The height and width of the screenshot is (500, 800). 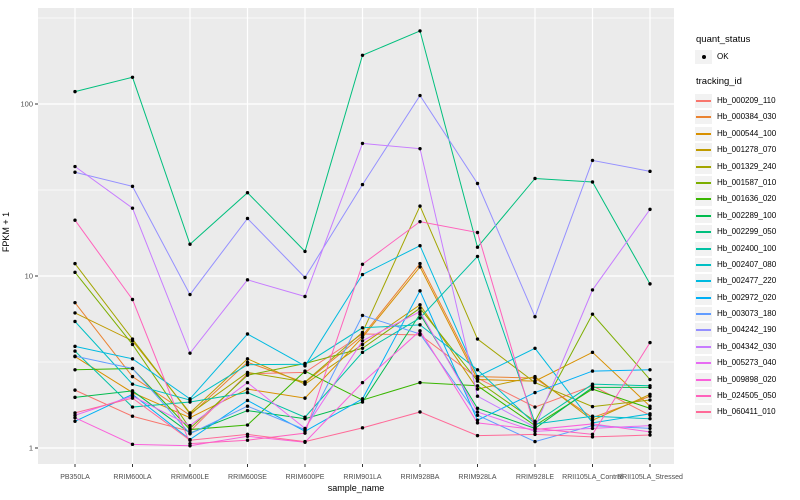 What do you see at coordinates (747, 166) in the screenshot?
I see `legend-item-label: Hb_001329_240` at bounding box center [747, 166].